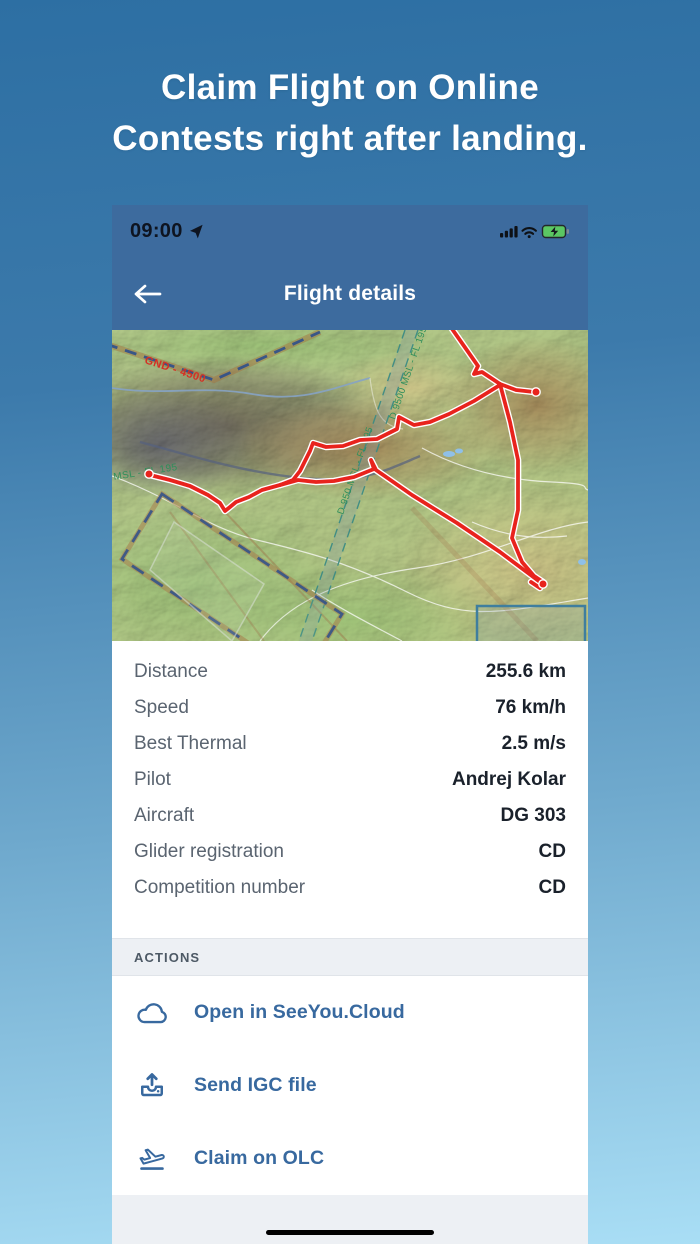 The height and width of the screenshot is (1244, 700). I want to click on hero-headline-line1: Claim Flight on Online, so click(350, 87).